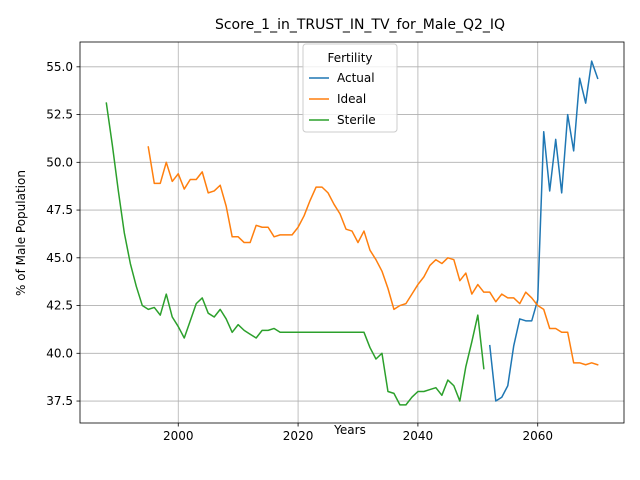 The height and width of the screenshot is (480, 640). What do you see at coordinates (21, 233) in the screenshot?
I see `y-axis-label: % of Male Population` at bounding box center [21, 233].